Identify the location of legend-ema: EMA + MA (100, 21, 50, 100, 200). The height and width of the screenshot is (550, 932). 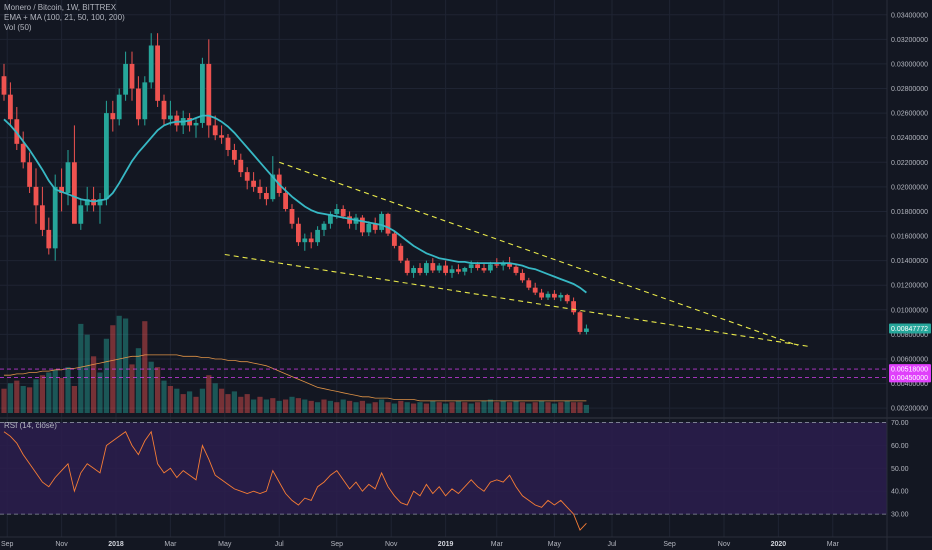
(64, 17).